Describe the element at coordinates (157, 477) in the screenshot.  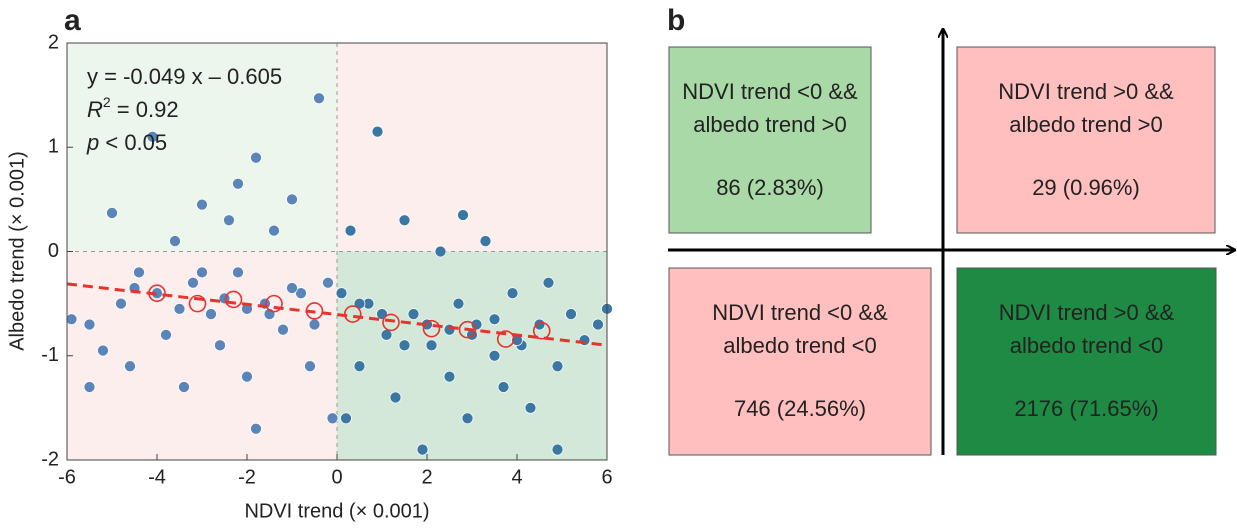
I see `x-tick-label: -4` at that location.